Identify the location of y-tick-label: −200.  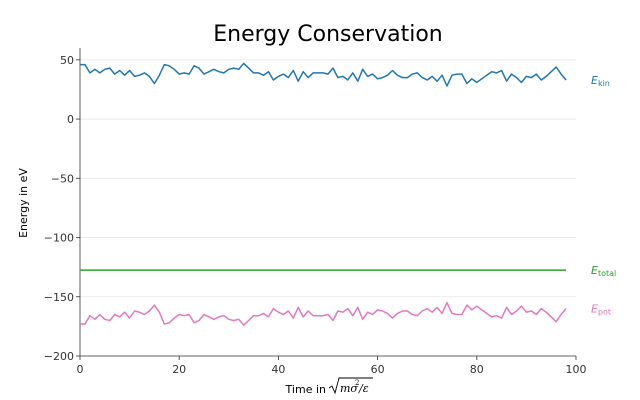
(59, 356).